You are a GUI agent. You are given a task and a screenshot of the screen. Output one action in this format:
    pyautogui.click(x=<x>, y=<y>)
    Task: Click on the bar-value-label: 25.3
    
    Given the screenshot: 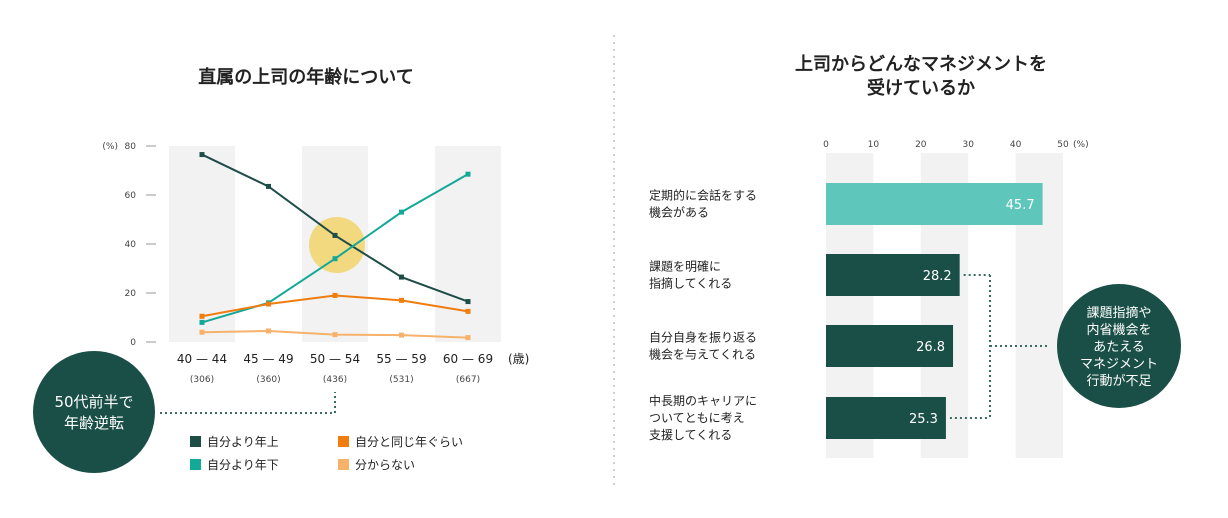 What is the action you would take?
    pyautogui.click(x=923, y=419)
    